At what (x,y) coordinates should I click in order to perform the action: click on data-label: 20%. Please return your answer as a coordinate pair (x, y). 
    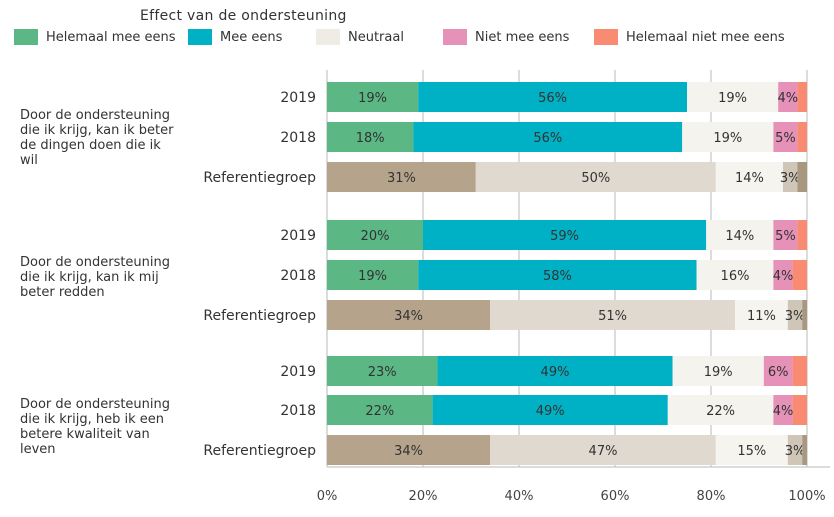
    Looking at the image, I should click on (375, 236).